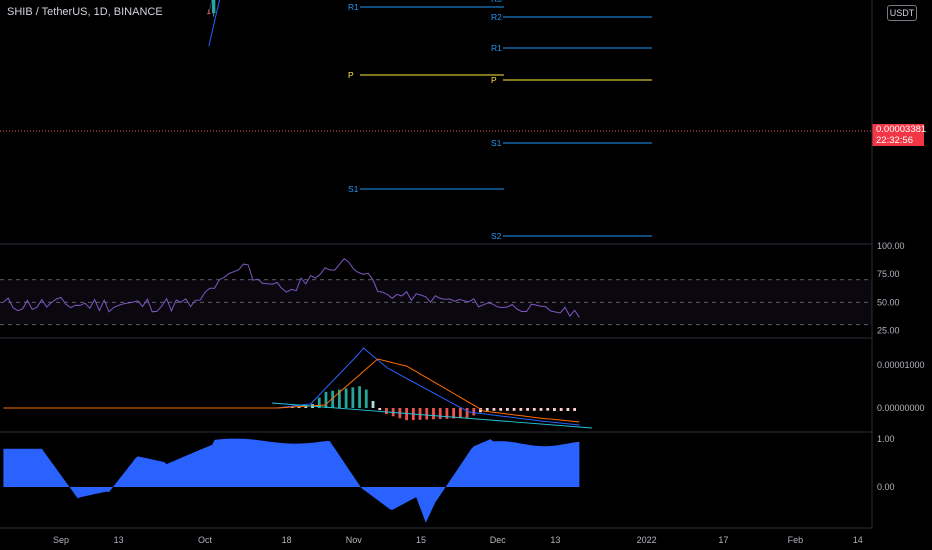 The image size is (932, 550). What do you see at coordinates (901, 408) in the screenshot?
I see `macd-tick-label: 0.00000000` at bounding box center [901, 408].